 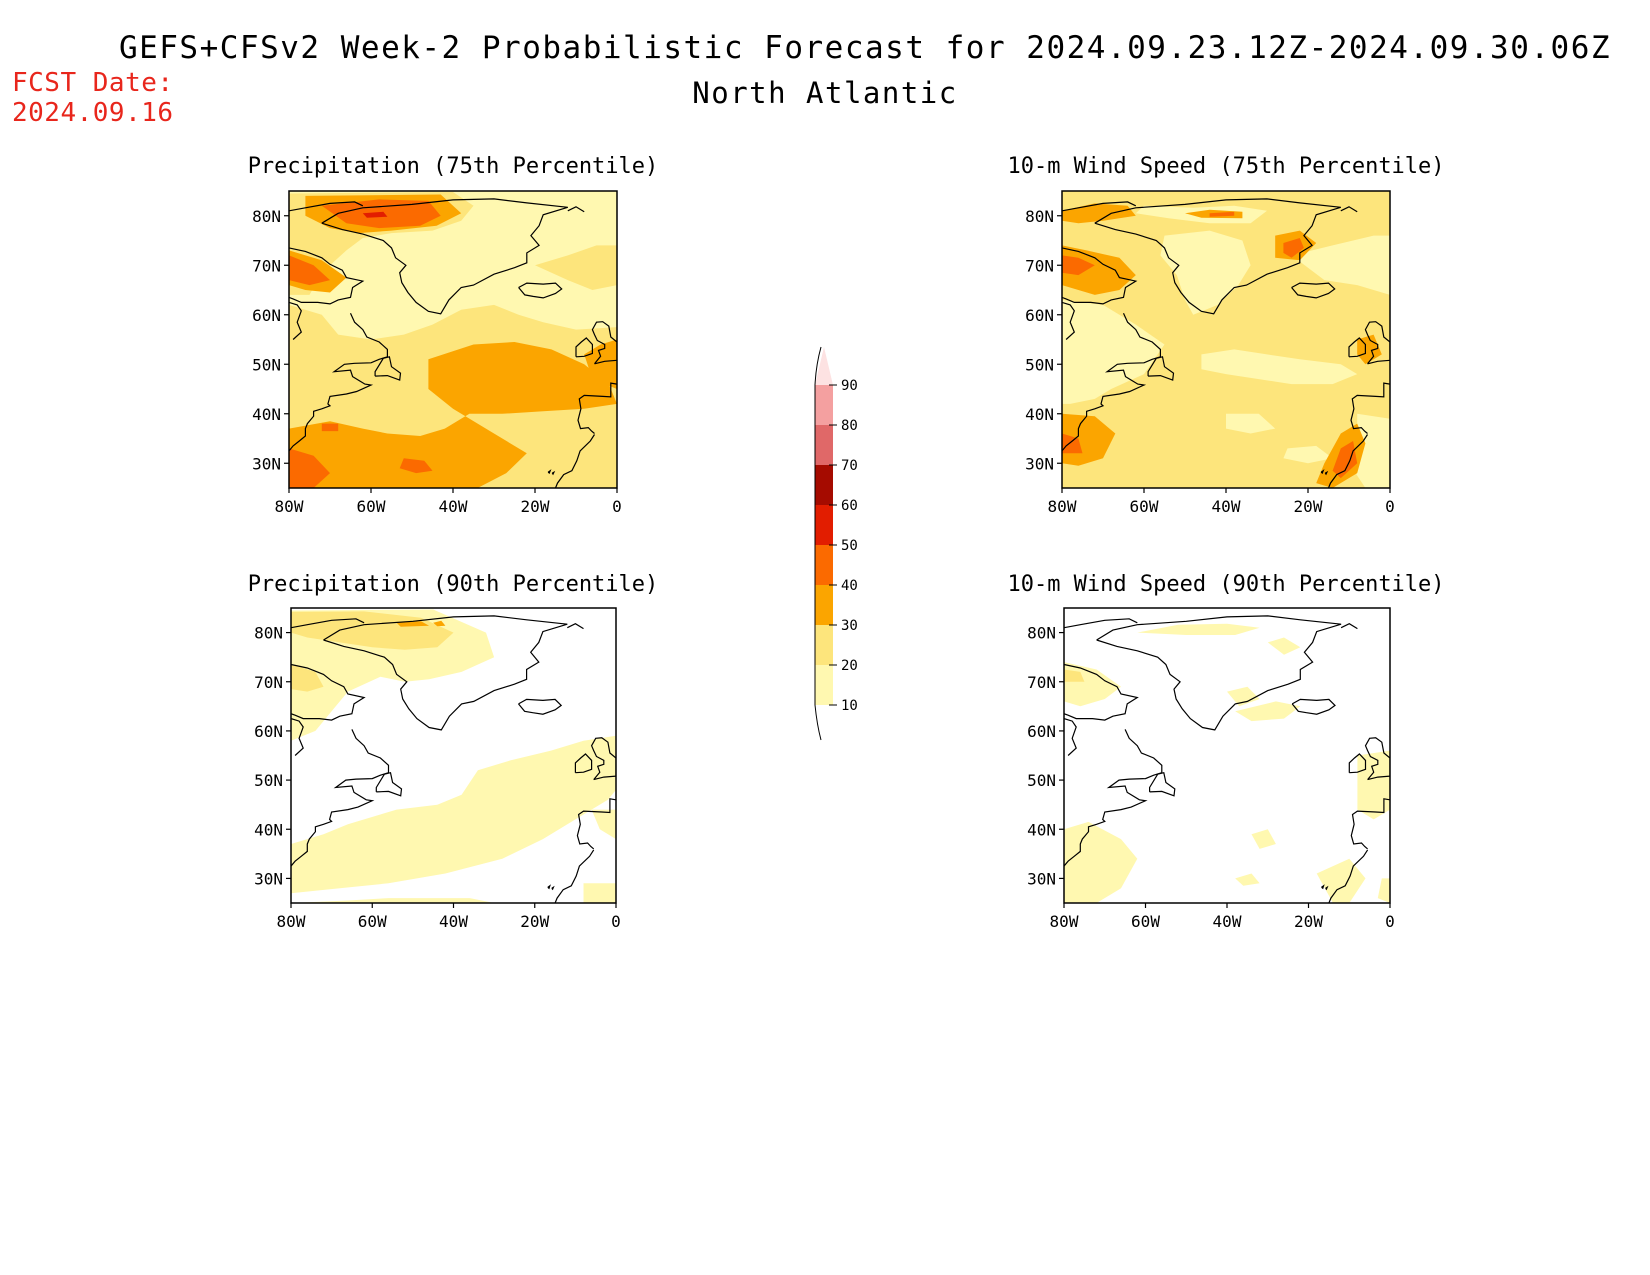 I want to click on forecast-date-label: FCST Date:, so click(x=93, y=83).